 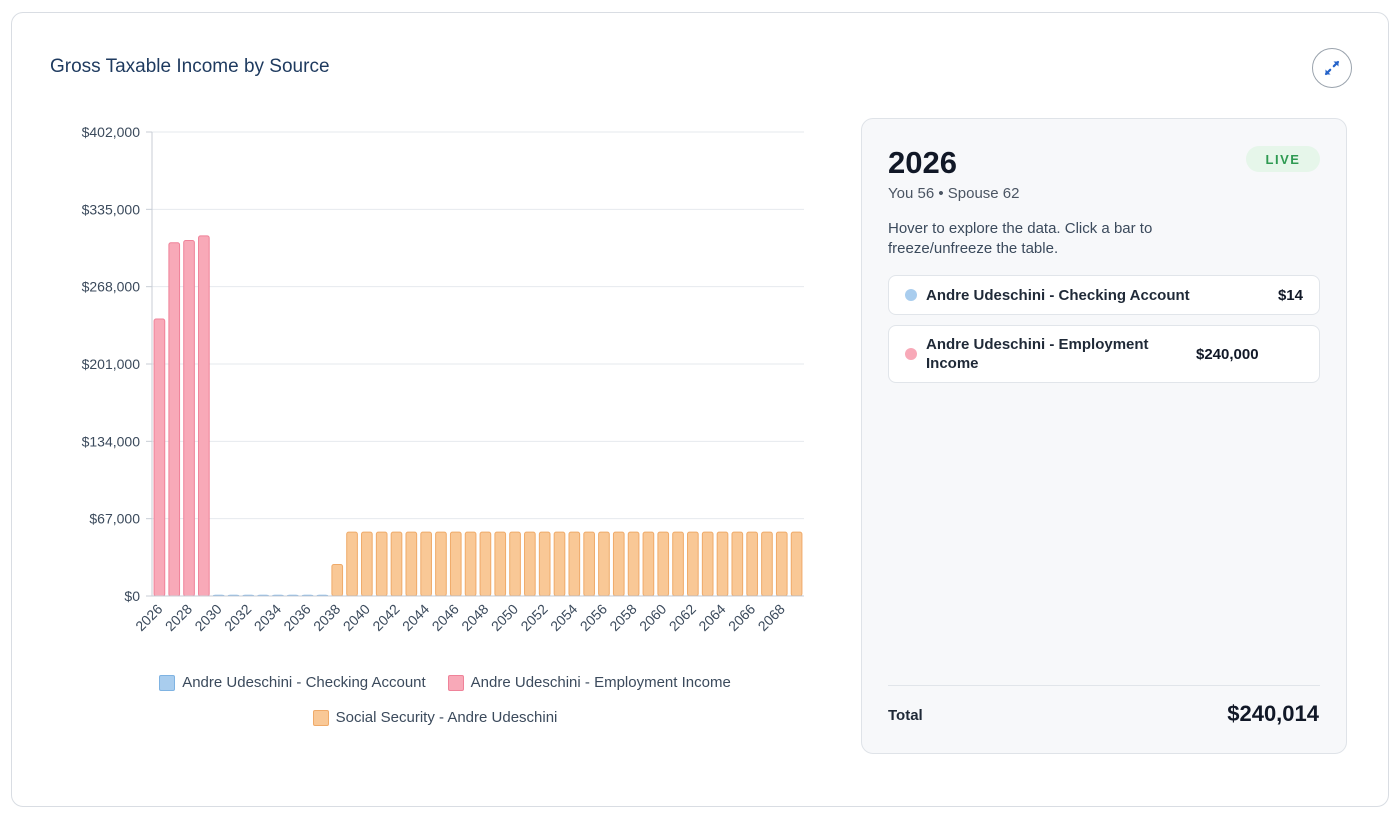 What do you see at coordinates (337, 580) in the screenshot?
I see `bar-social_security-2038` at bounding box center [337, 580].